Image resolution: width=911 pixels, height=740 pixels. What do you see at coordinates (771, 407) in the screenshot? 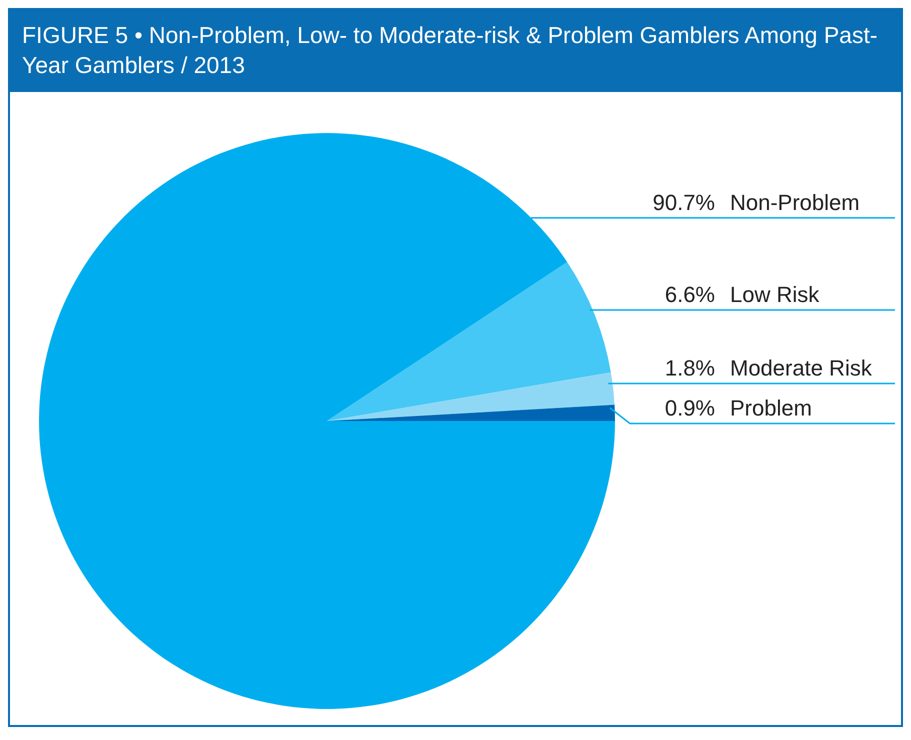
I see `slice-label: Problem` at bounding box center [771, 407].